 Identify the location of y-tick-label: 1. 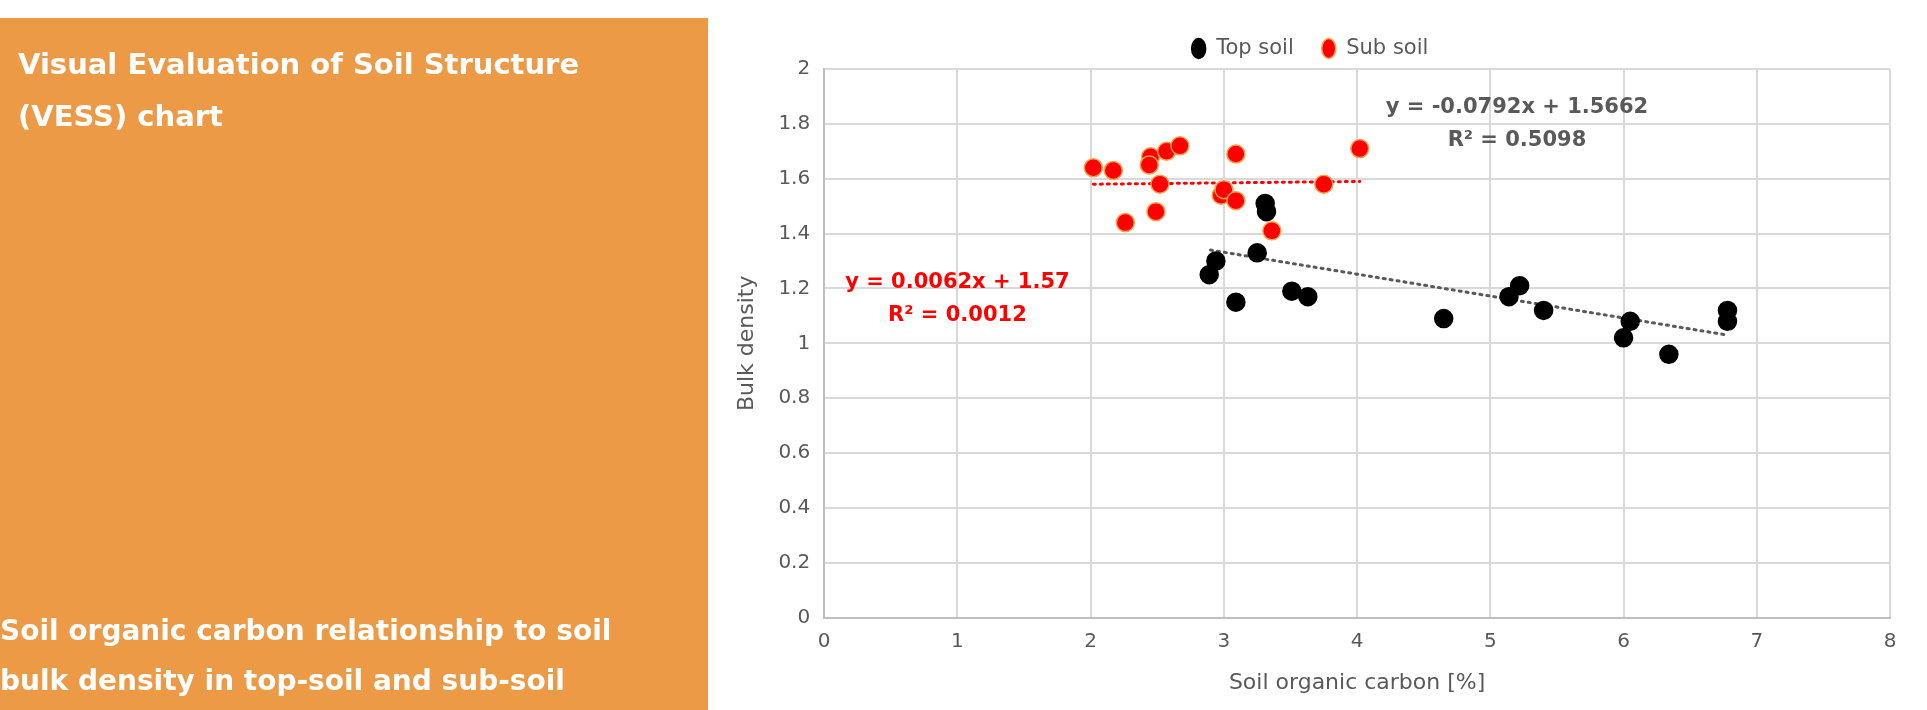
(804, 341).